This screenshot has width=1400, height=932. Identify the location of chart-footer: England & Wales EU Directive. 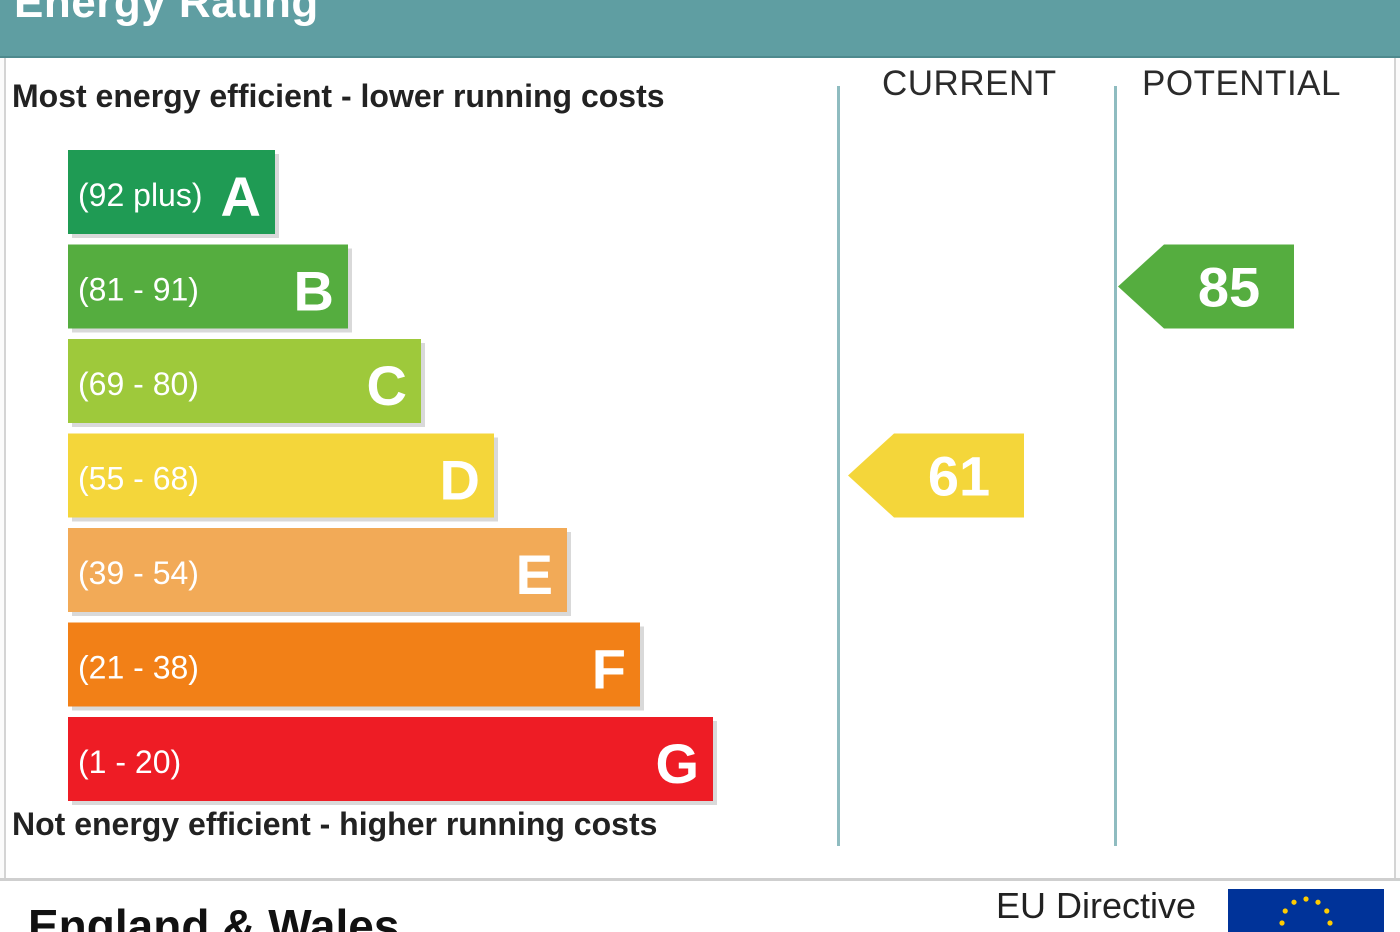
(700, 905).